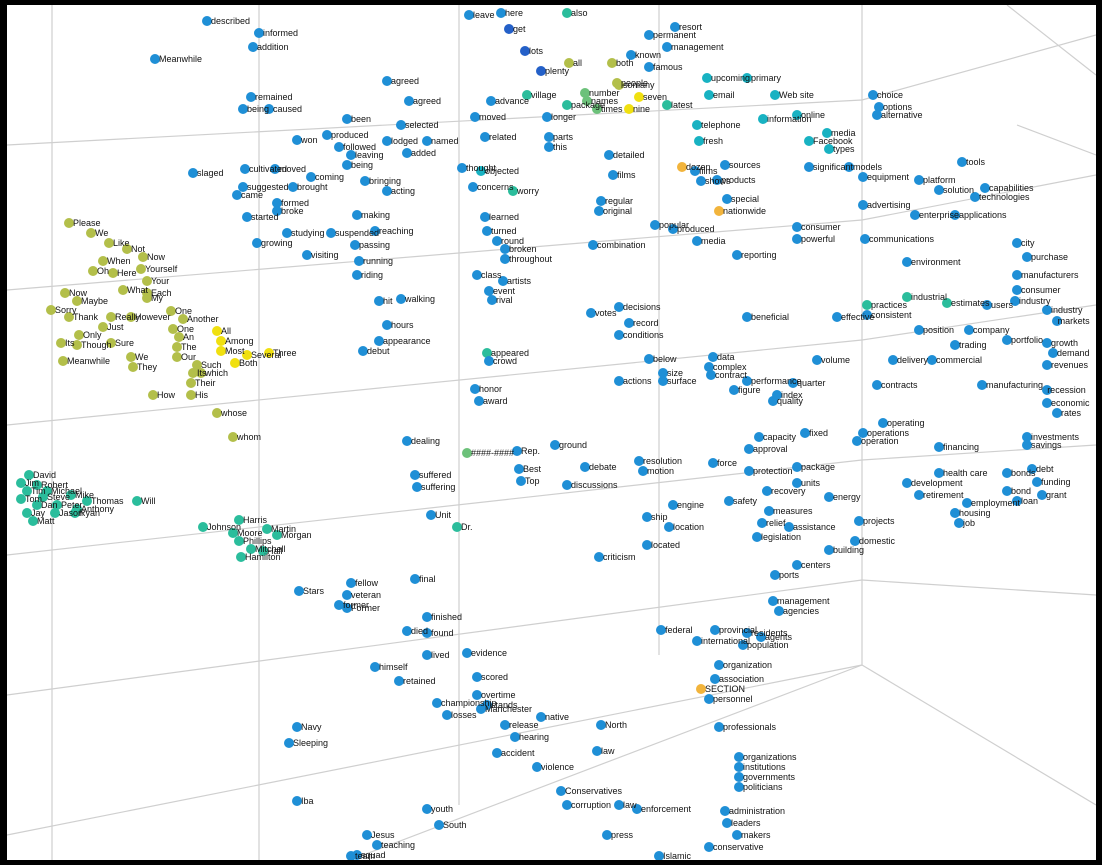 This screenshot has height=865, width=1102. What do you see at coordinates (745, 165) in the screenshot?
I see `point-label: sources` at bounding box center [745, 165].